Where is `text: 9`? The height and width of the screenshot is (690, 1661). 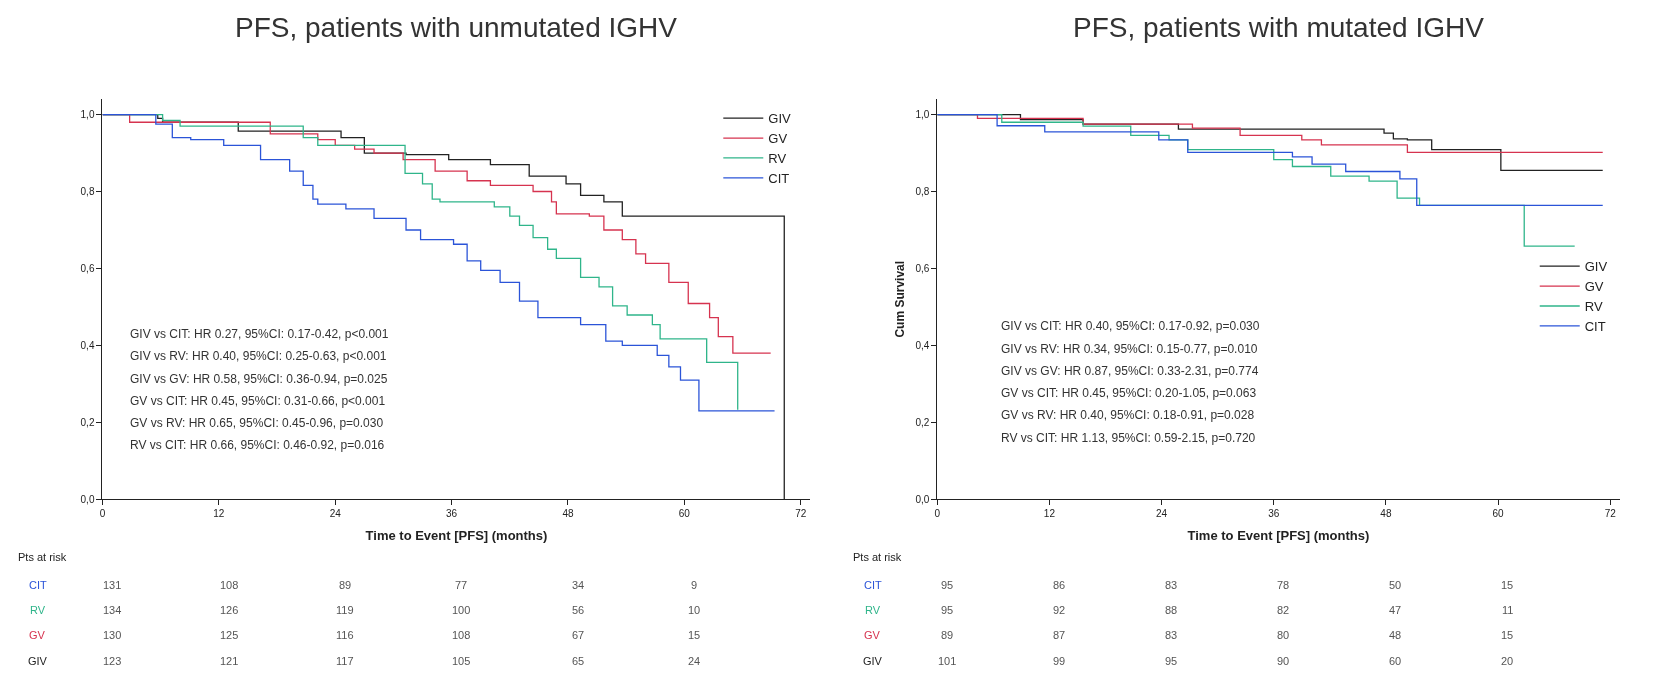
text: 9 is located at coordinates (694, 585).